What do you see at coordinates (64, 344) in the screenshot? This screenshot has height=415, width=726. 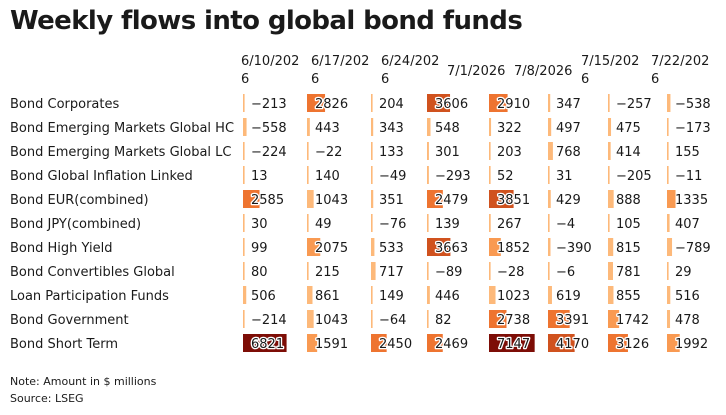 I see `row-label: Bond Short Term` at bounding box center [64, 344].